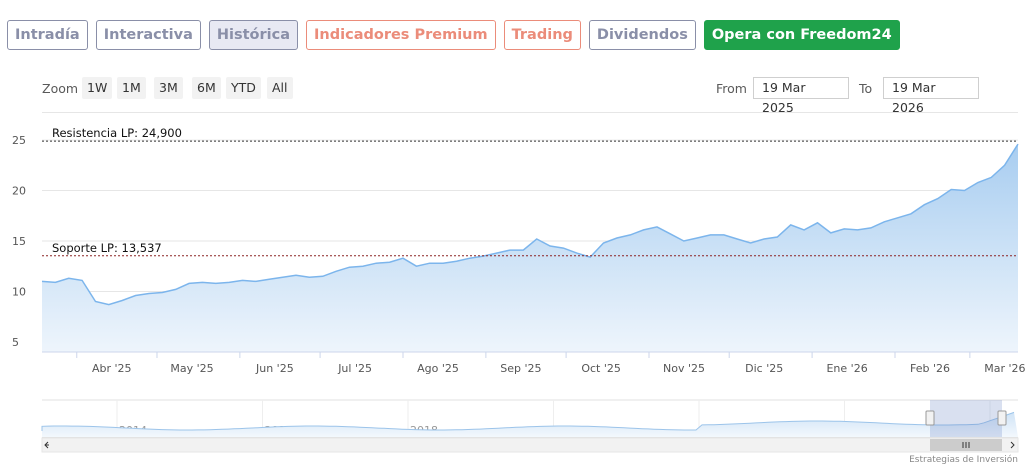 The image size is (1032, 473). Describe the element at coordinates (97, 88) in the screenshot. I see `zoom-1w-button: 1W` at that location.